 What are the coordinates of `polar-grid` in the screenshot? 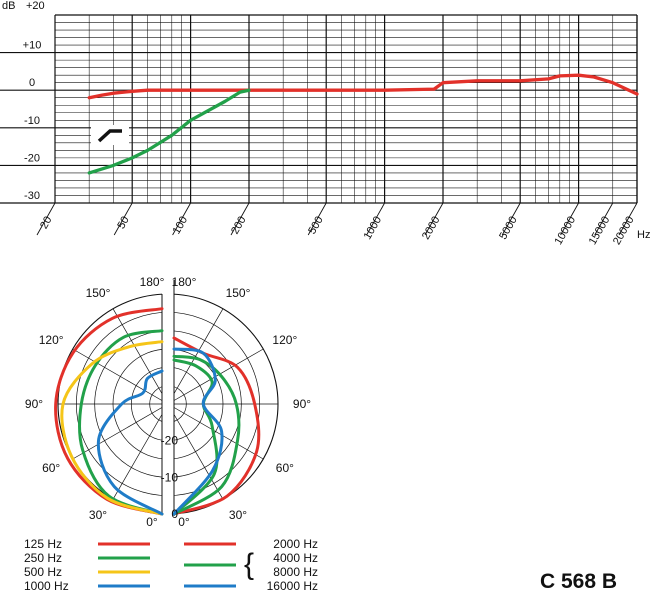 It's located at (168, 403).